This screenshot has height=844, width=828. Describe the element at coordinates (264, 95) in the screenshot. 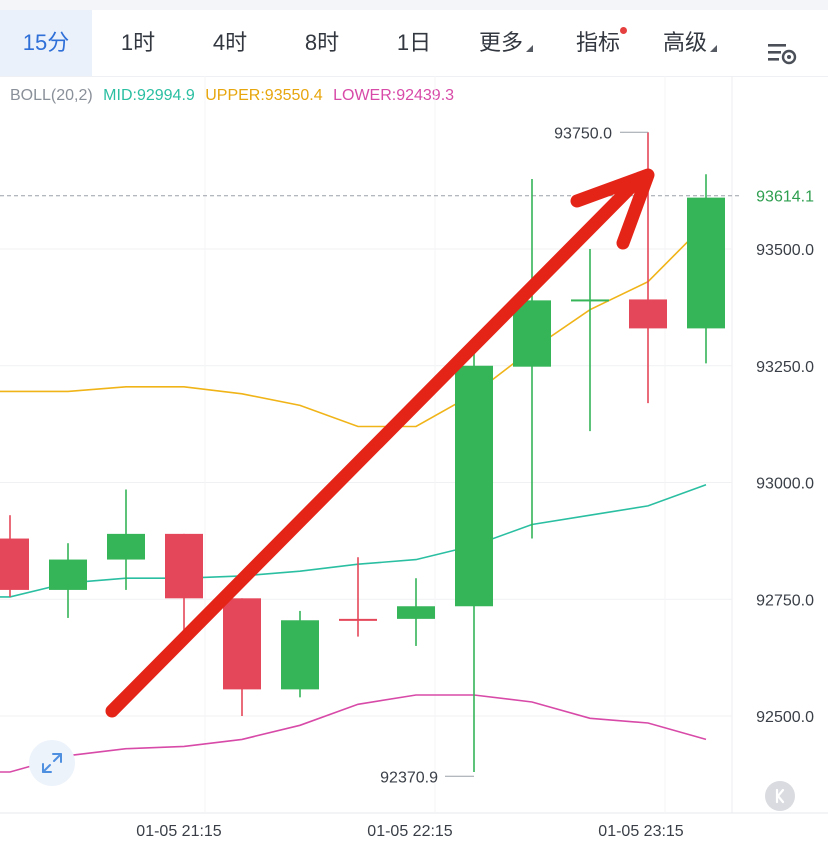

I see `legend-upper: UPPER:93550.4` at that location.